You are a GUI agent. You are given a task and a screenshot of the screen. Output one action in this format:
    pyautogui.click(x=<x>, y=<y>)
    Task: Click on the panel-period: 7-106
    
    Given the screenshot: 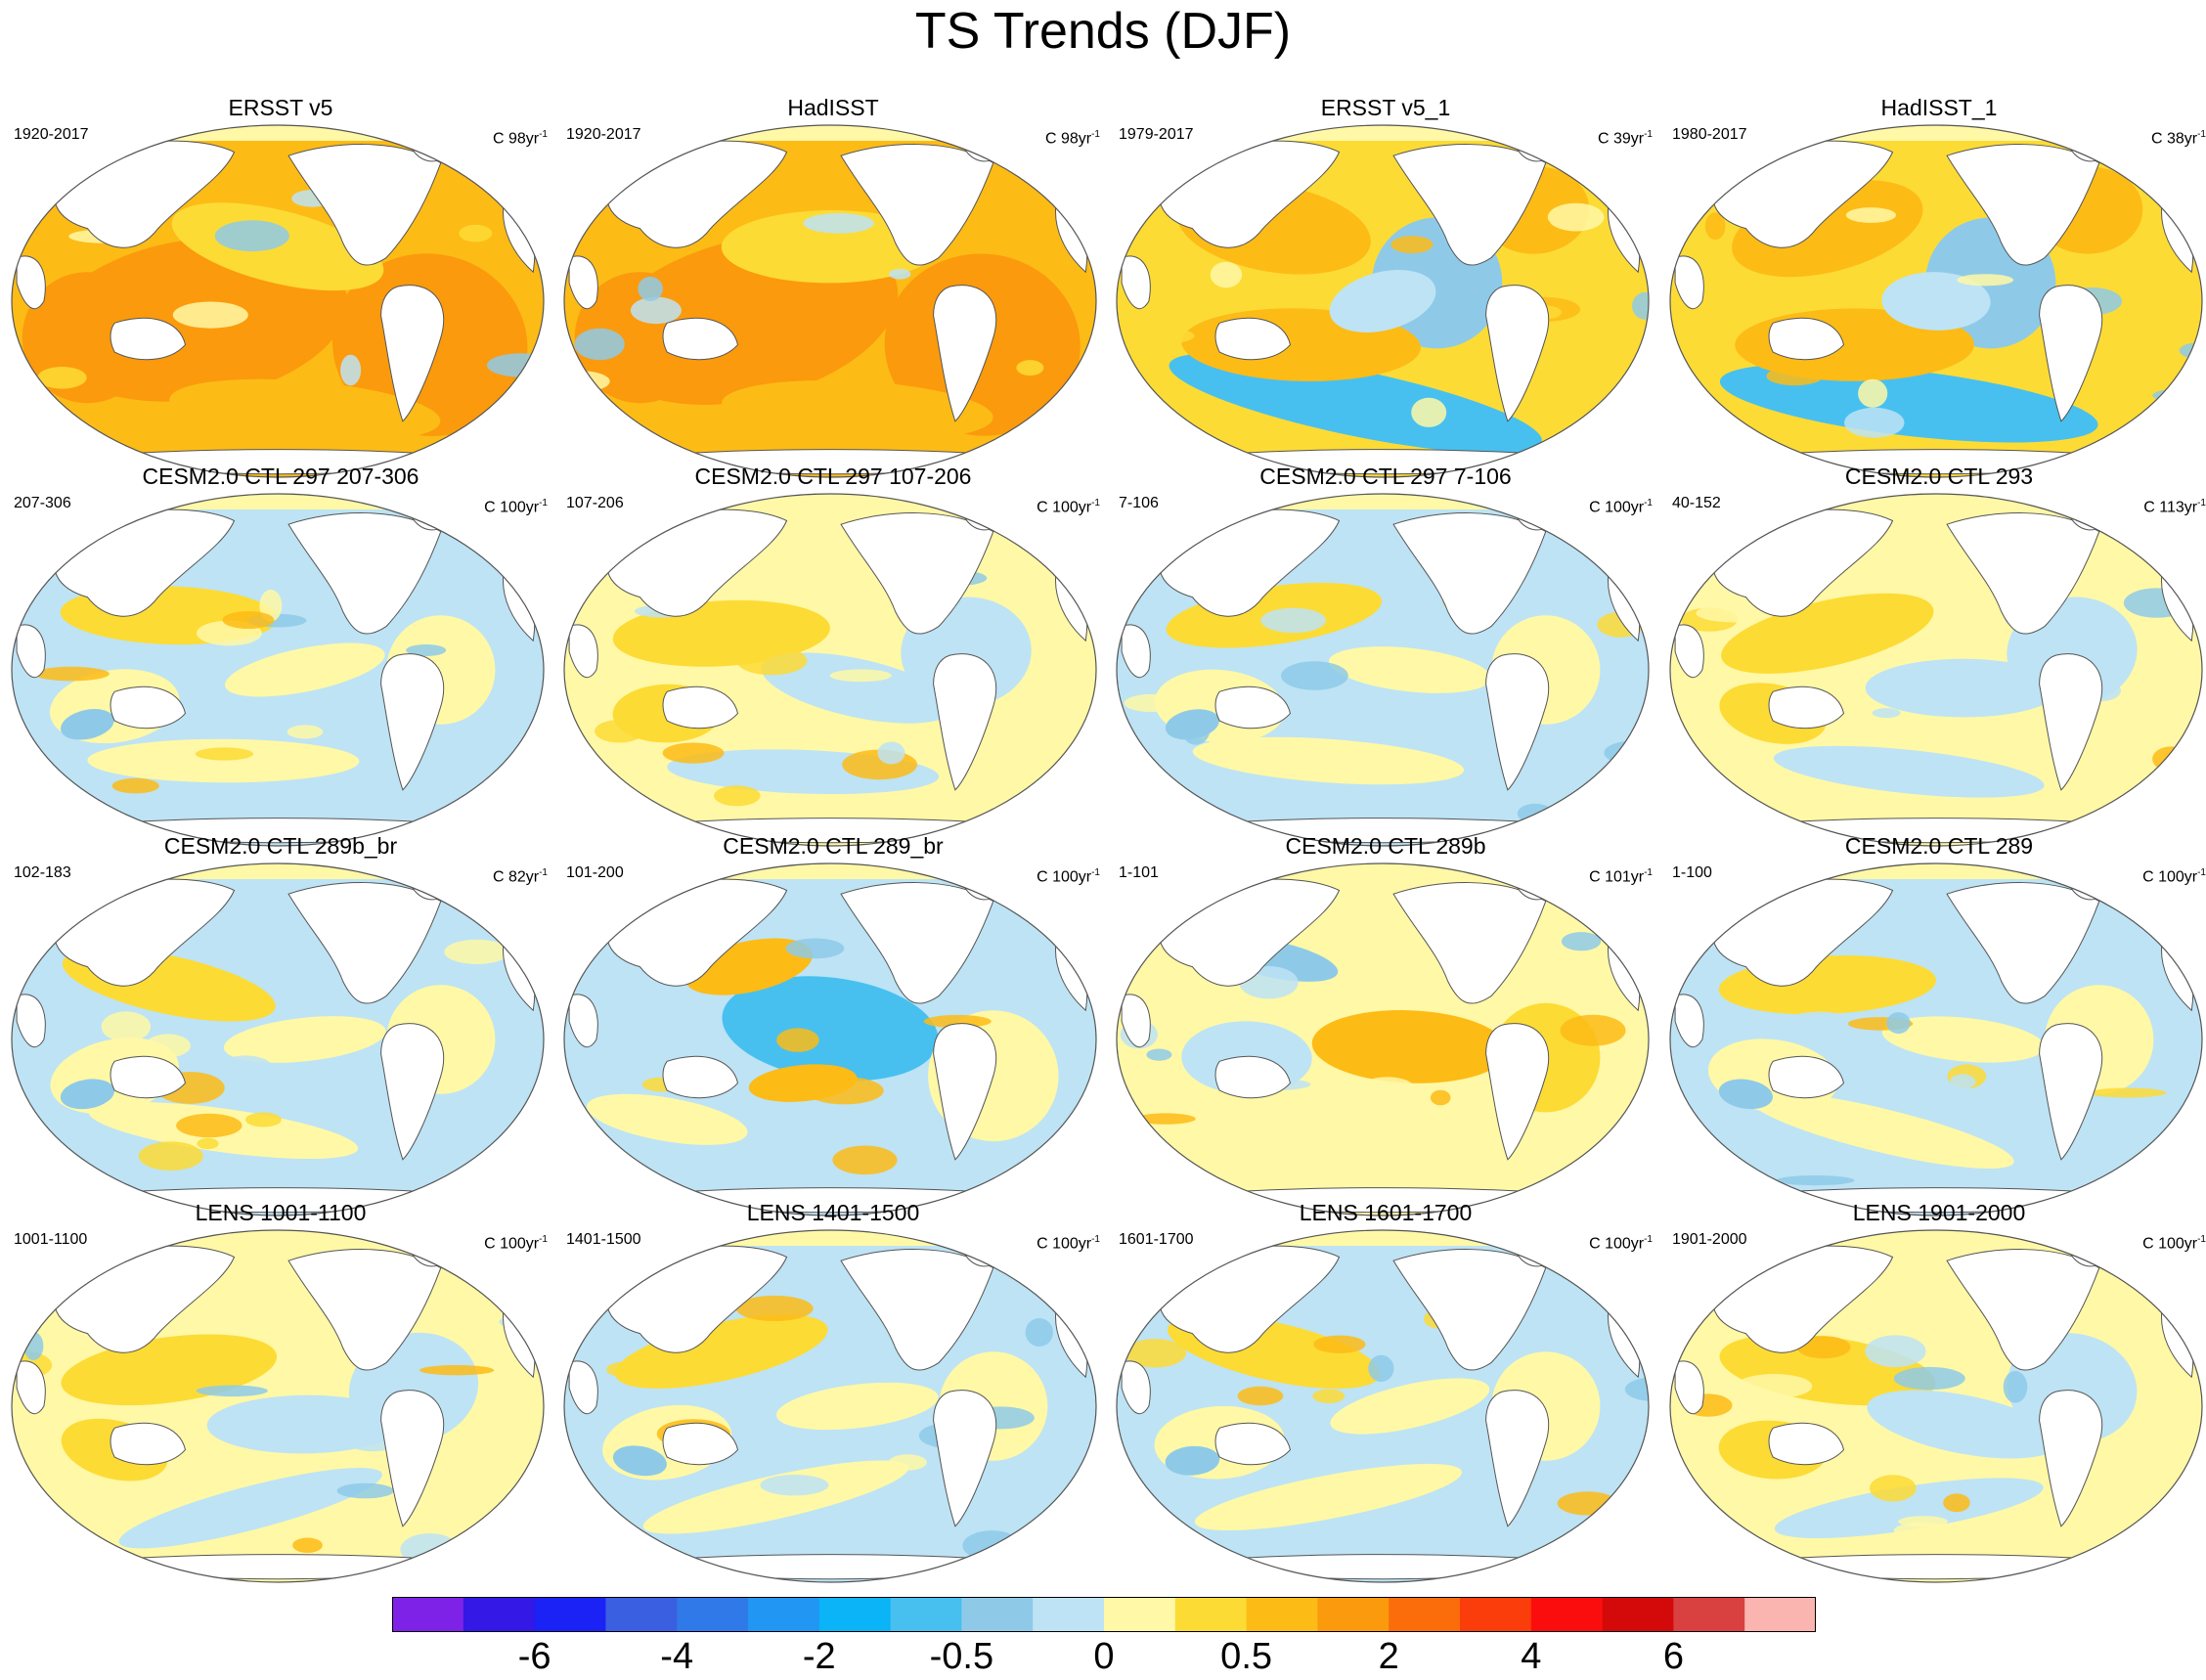 What is the action you would take?
    pyautogui.click(x=1139, y=503)
    